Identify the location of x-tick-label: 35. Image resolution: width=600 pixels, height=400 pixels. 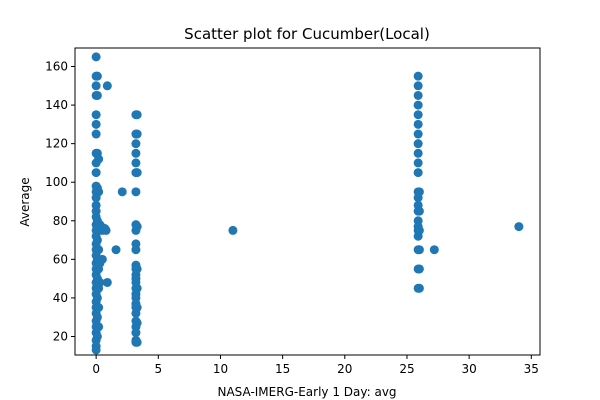
(531, 369).